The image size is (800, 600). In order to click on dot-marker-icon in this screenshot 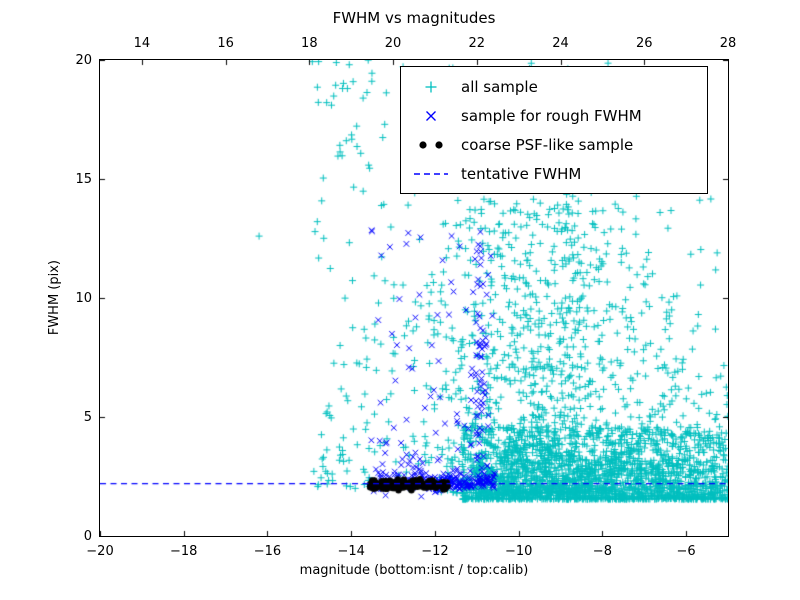, I will do `click(431, 144)`.